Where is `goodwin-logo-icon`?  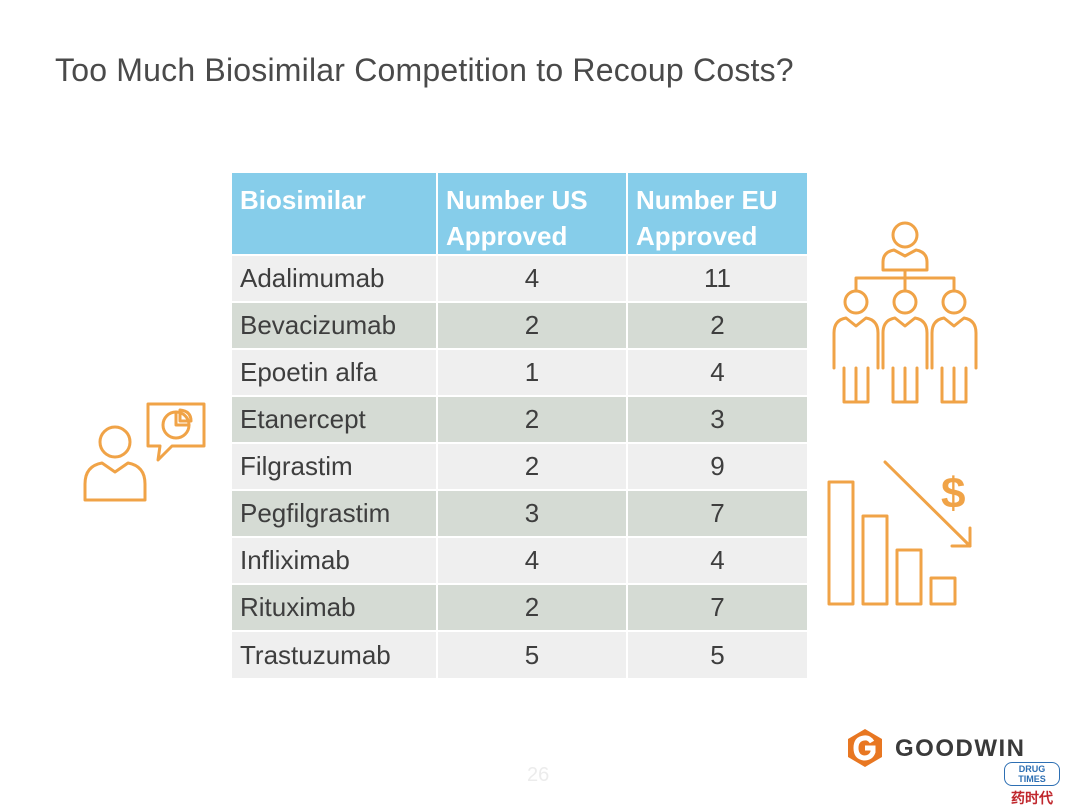
goodwin-logo-icon is located at coordinates (865, 748).